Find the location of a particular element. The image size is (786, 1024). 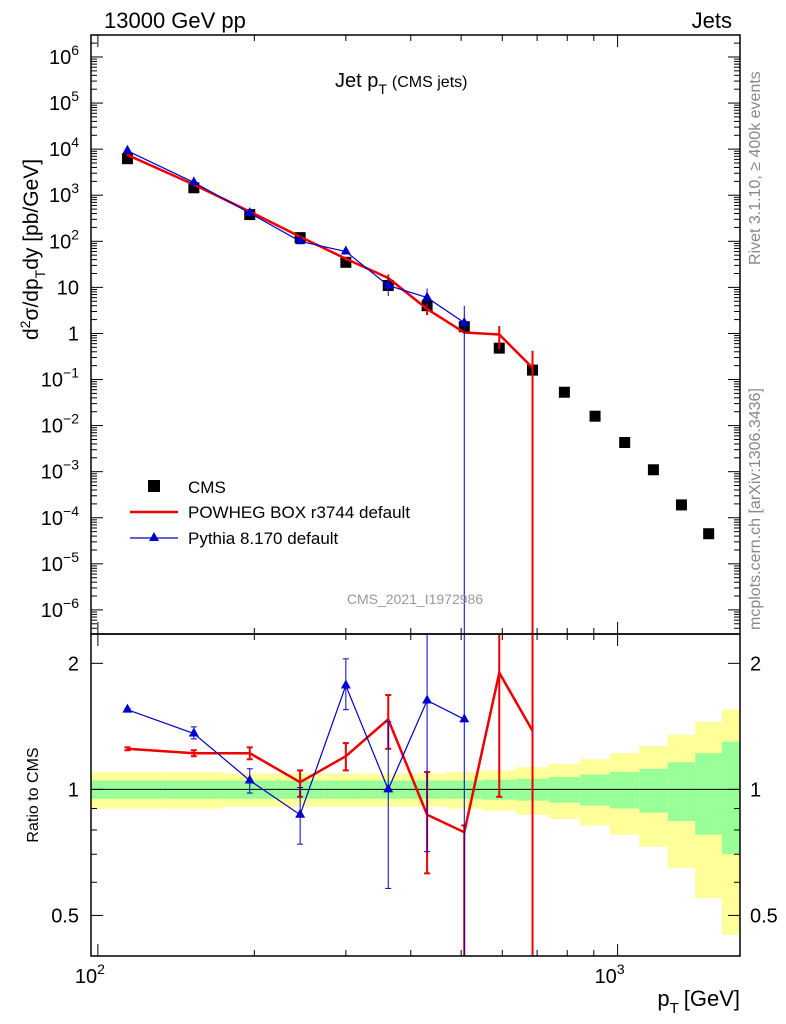

y-tick-label: 10⁴ is located at coordinates (64, 147).